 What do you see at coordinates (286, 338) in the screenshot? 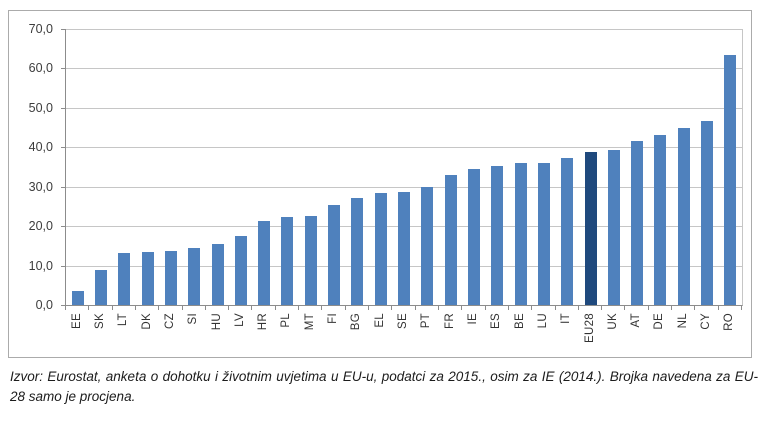
I see `x-label-slot-PL: PL` at bounding box center [286, 338].